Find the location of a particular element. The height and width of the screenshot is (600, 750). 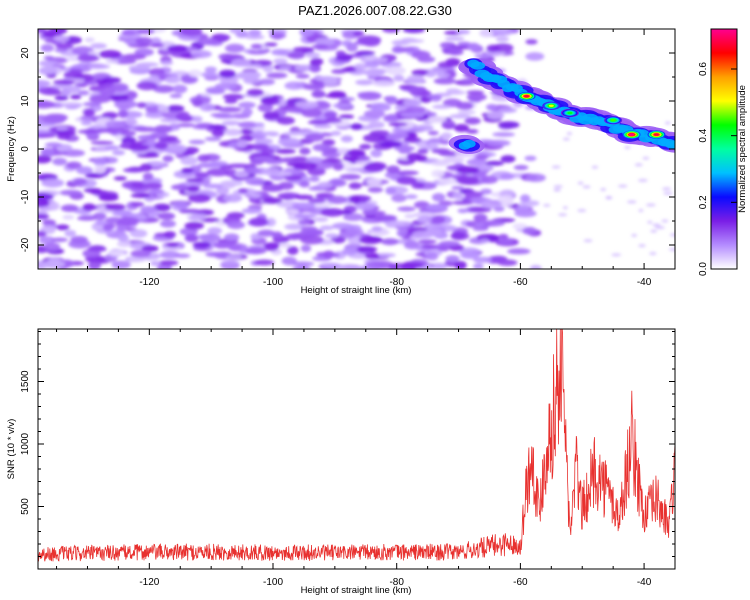

colorbar-tick-label: 0.0 is located at coordinates (703, 269).